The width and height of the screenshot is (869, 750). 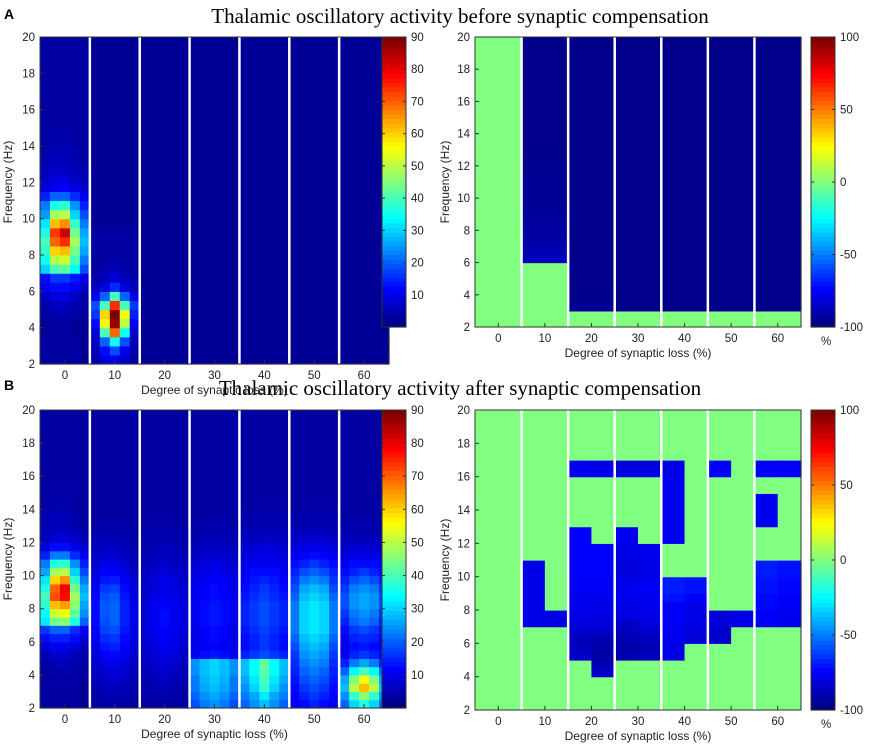 What do you see at coordinates (843, 561) in the screenshot?
I see `colorbar-tick-label: 0` at bounding box center [843, 561].